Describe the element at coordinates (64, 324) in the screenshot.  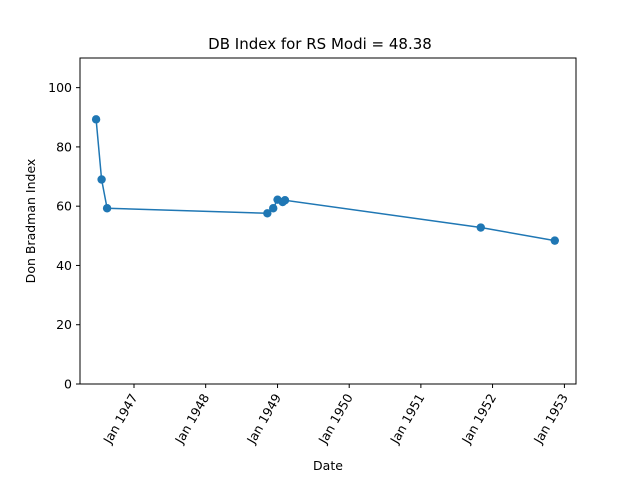
I see `y-tick-label: 20` at that location.